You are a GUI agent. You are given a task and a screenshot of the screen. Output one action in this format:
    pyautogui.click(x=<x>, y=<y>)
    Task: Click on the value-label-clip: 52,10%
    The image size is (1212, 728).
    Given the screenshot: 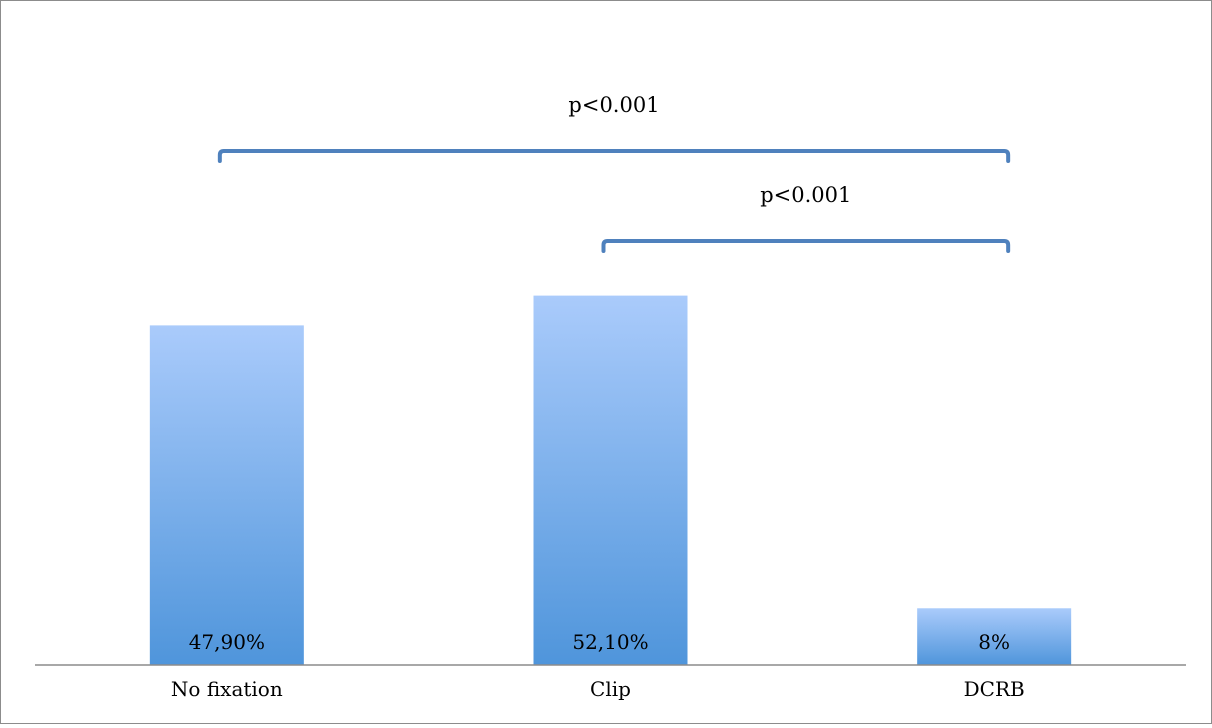 What is the action you would take?
    pyautogui.click(x=610, y=642)
    